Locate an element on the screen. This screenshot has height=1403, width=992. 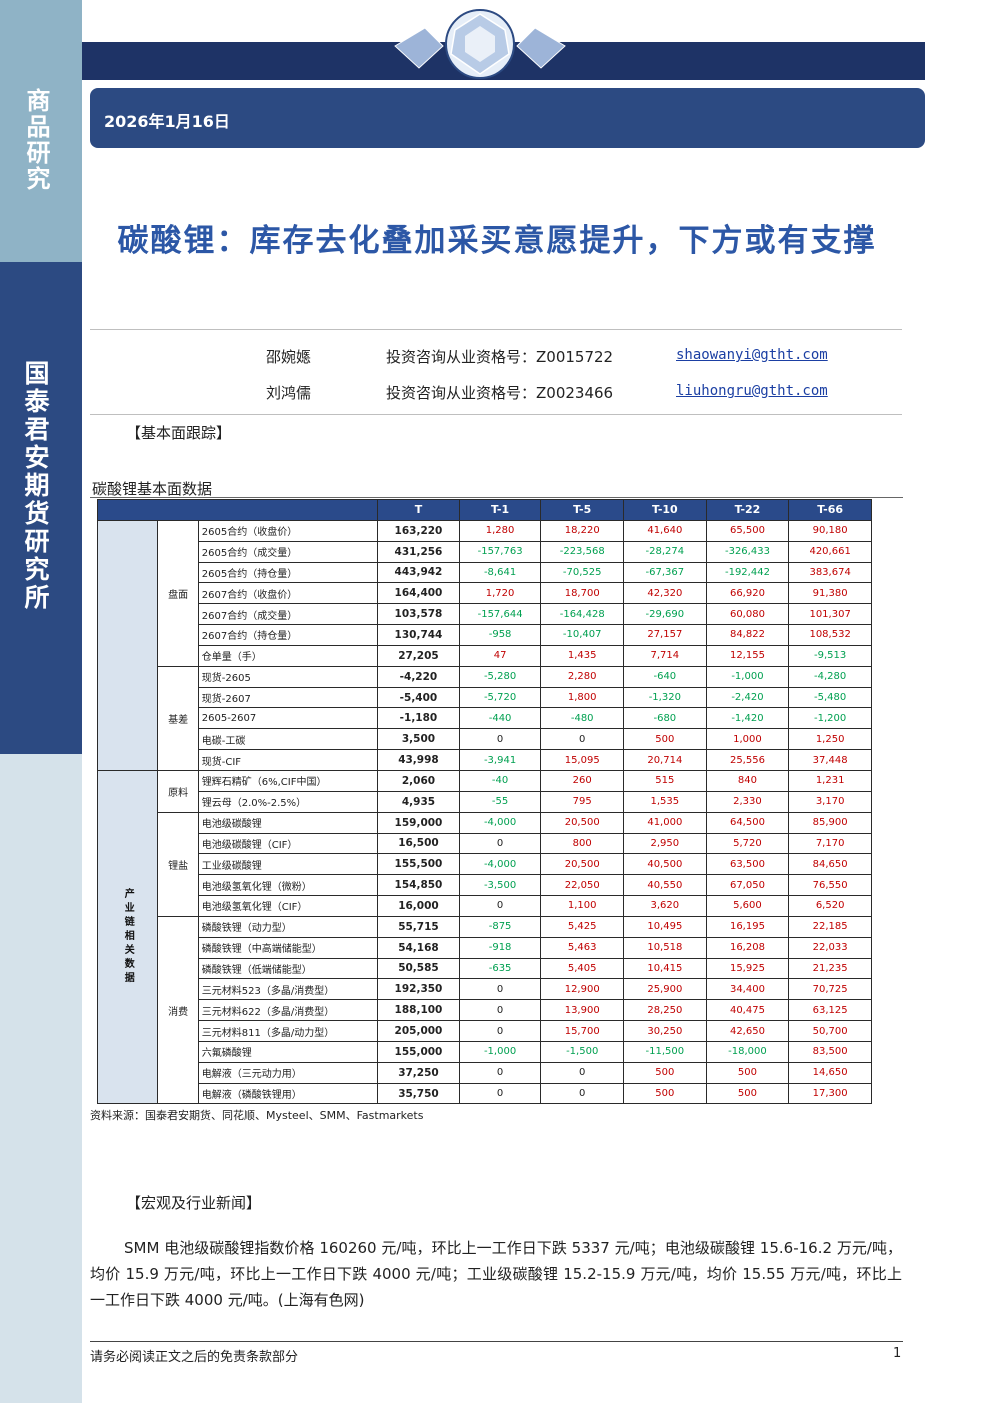
value-change: -640 is located at coordinates (665, 676).